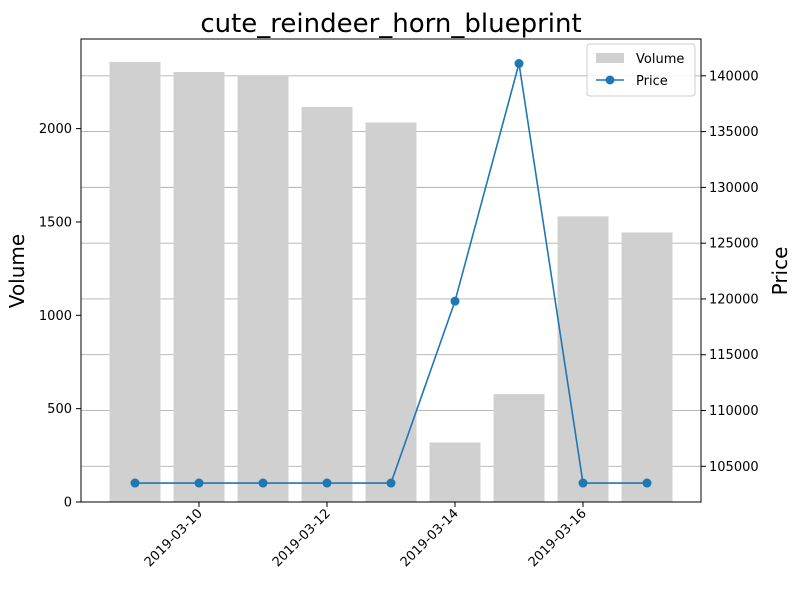 This screenshot has width=798, height=592. Describe the element at coordinates (734, 244) in the screenshot. I see `y-tick-label-right: 125000` at that location.